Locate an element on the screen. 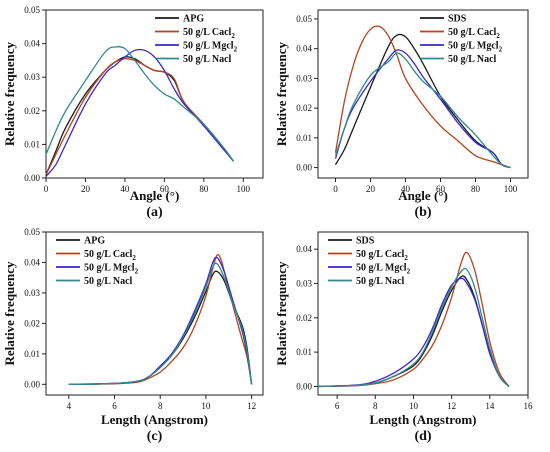 This screenshot has height=452, width=550. panel-label: (b) is located at coordinates (422, 212).